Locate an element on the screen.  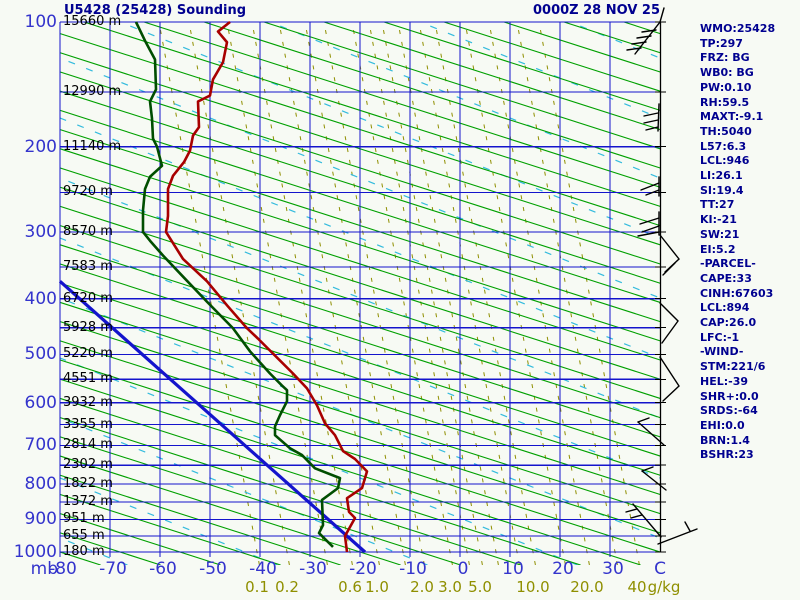
temp-axis-label: -50 is located at coordinates (213, 569).